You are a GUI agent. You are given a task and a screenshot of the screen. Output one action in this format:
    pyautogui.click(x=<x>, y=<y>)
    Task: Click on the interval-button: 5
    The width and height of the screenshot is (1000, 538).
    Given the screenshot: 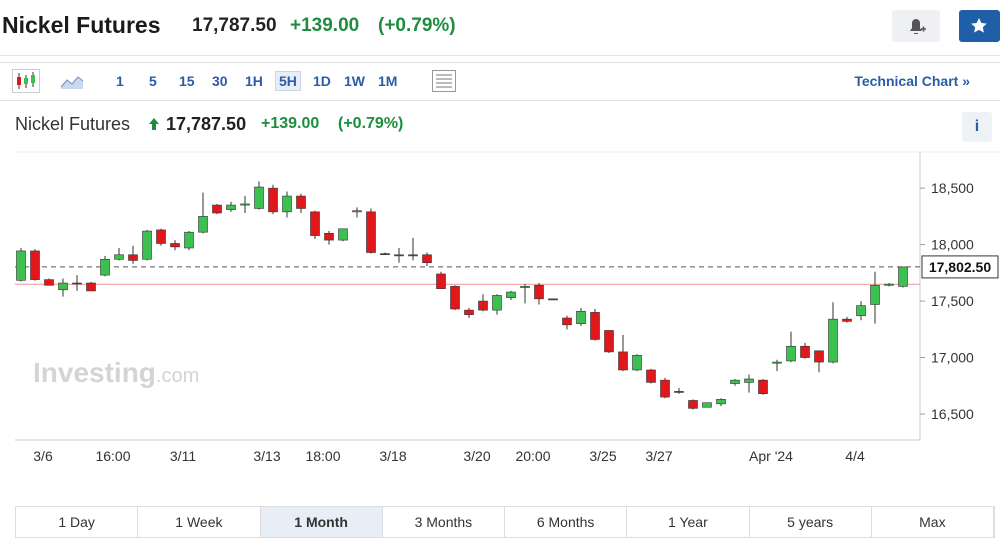 What is the action you would take?
    pyautogui.click(x=153, y=81)
    